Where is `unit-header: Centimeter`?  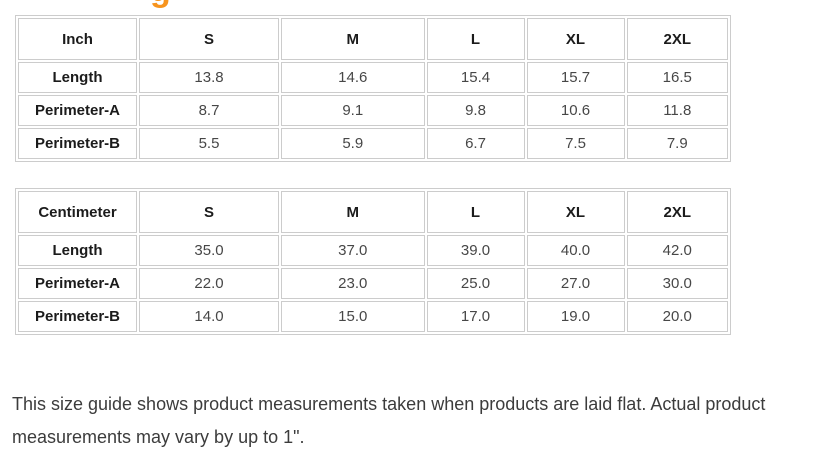 unit-header: Centimeter is located at coordinates (77, 212).